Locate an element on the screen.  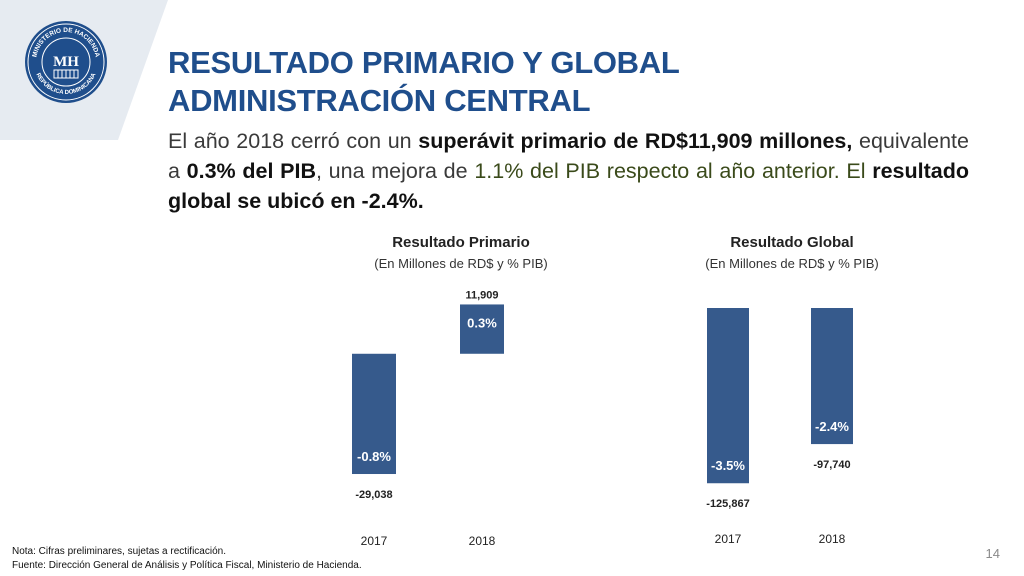
title-line-2: ADMINISTRACIÓN CENTRAL is located at coordinates (379, 100).